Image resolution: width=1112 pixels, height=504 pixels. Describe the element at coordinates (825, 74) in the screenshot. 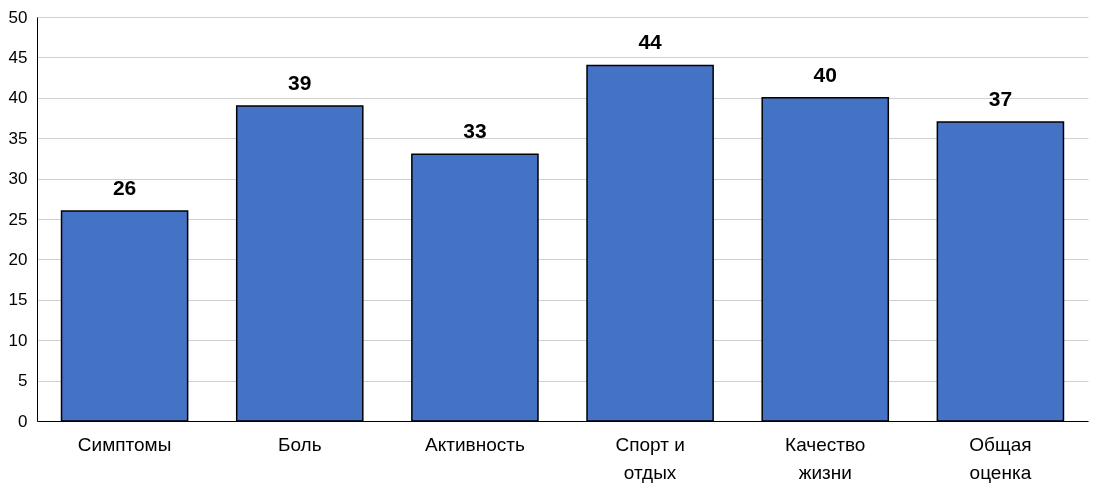

I see `data-label: 40` at that location.